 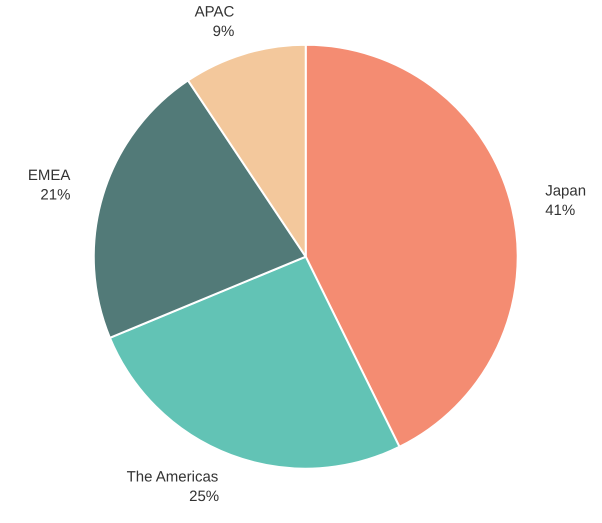 I want to click on data-label: 21%, so click(x=55, y=195).